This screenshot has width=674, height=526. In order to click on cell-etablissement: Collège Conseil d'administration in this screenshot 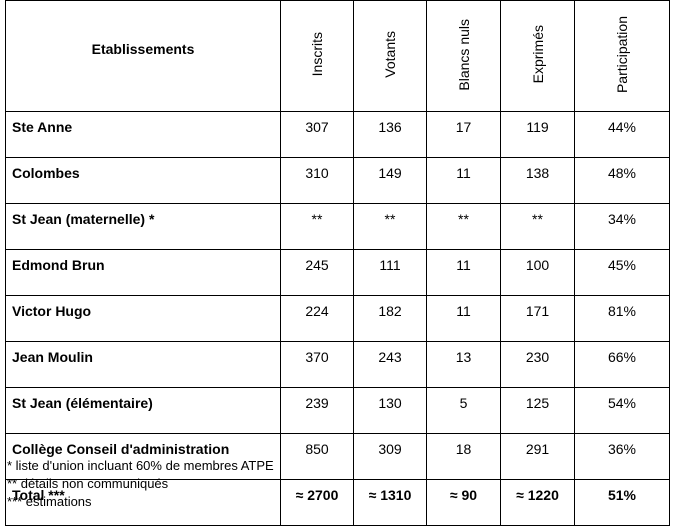, I will do `click(143, 456)`.